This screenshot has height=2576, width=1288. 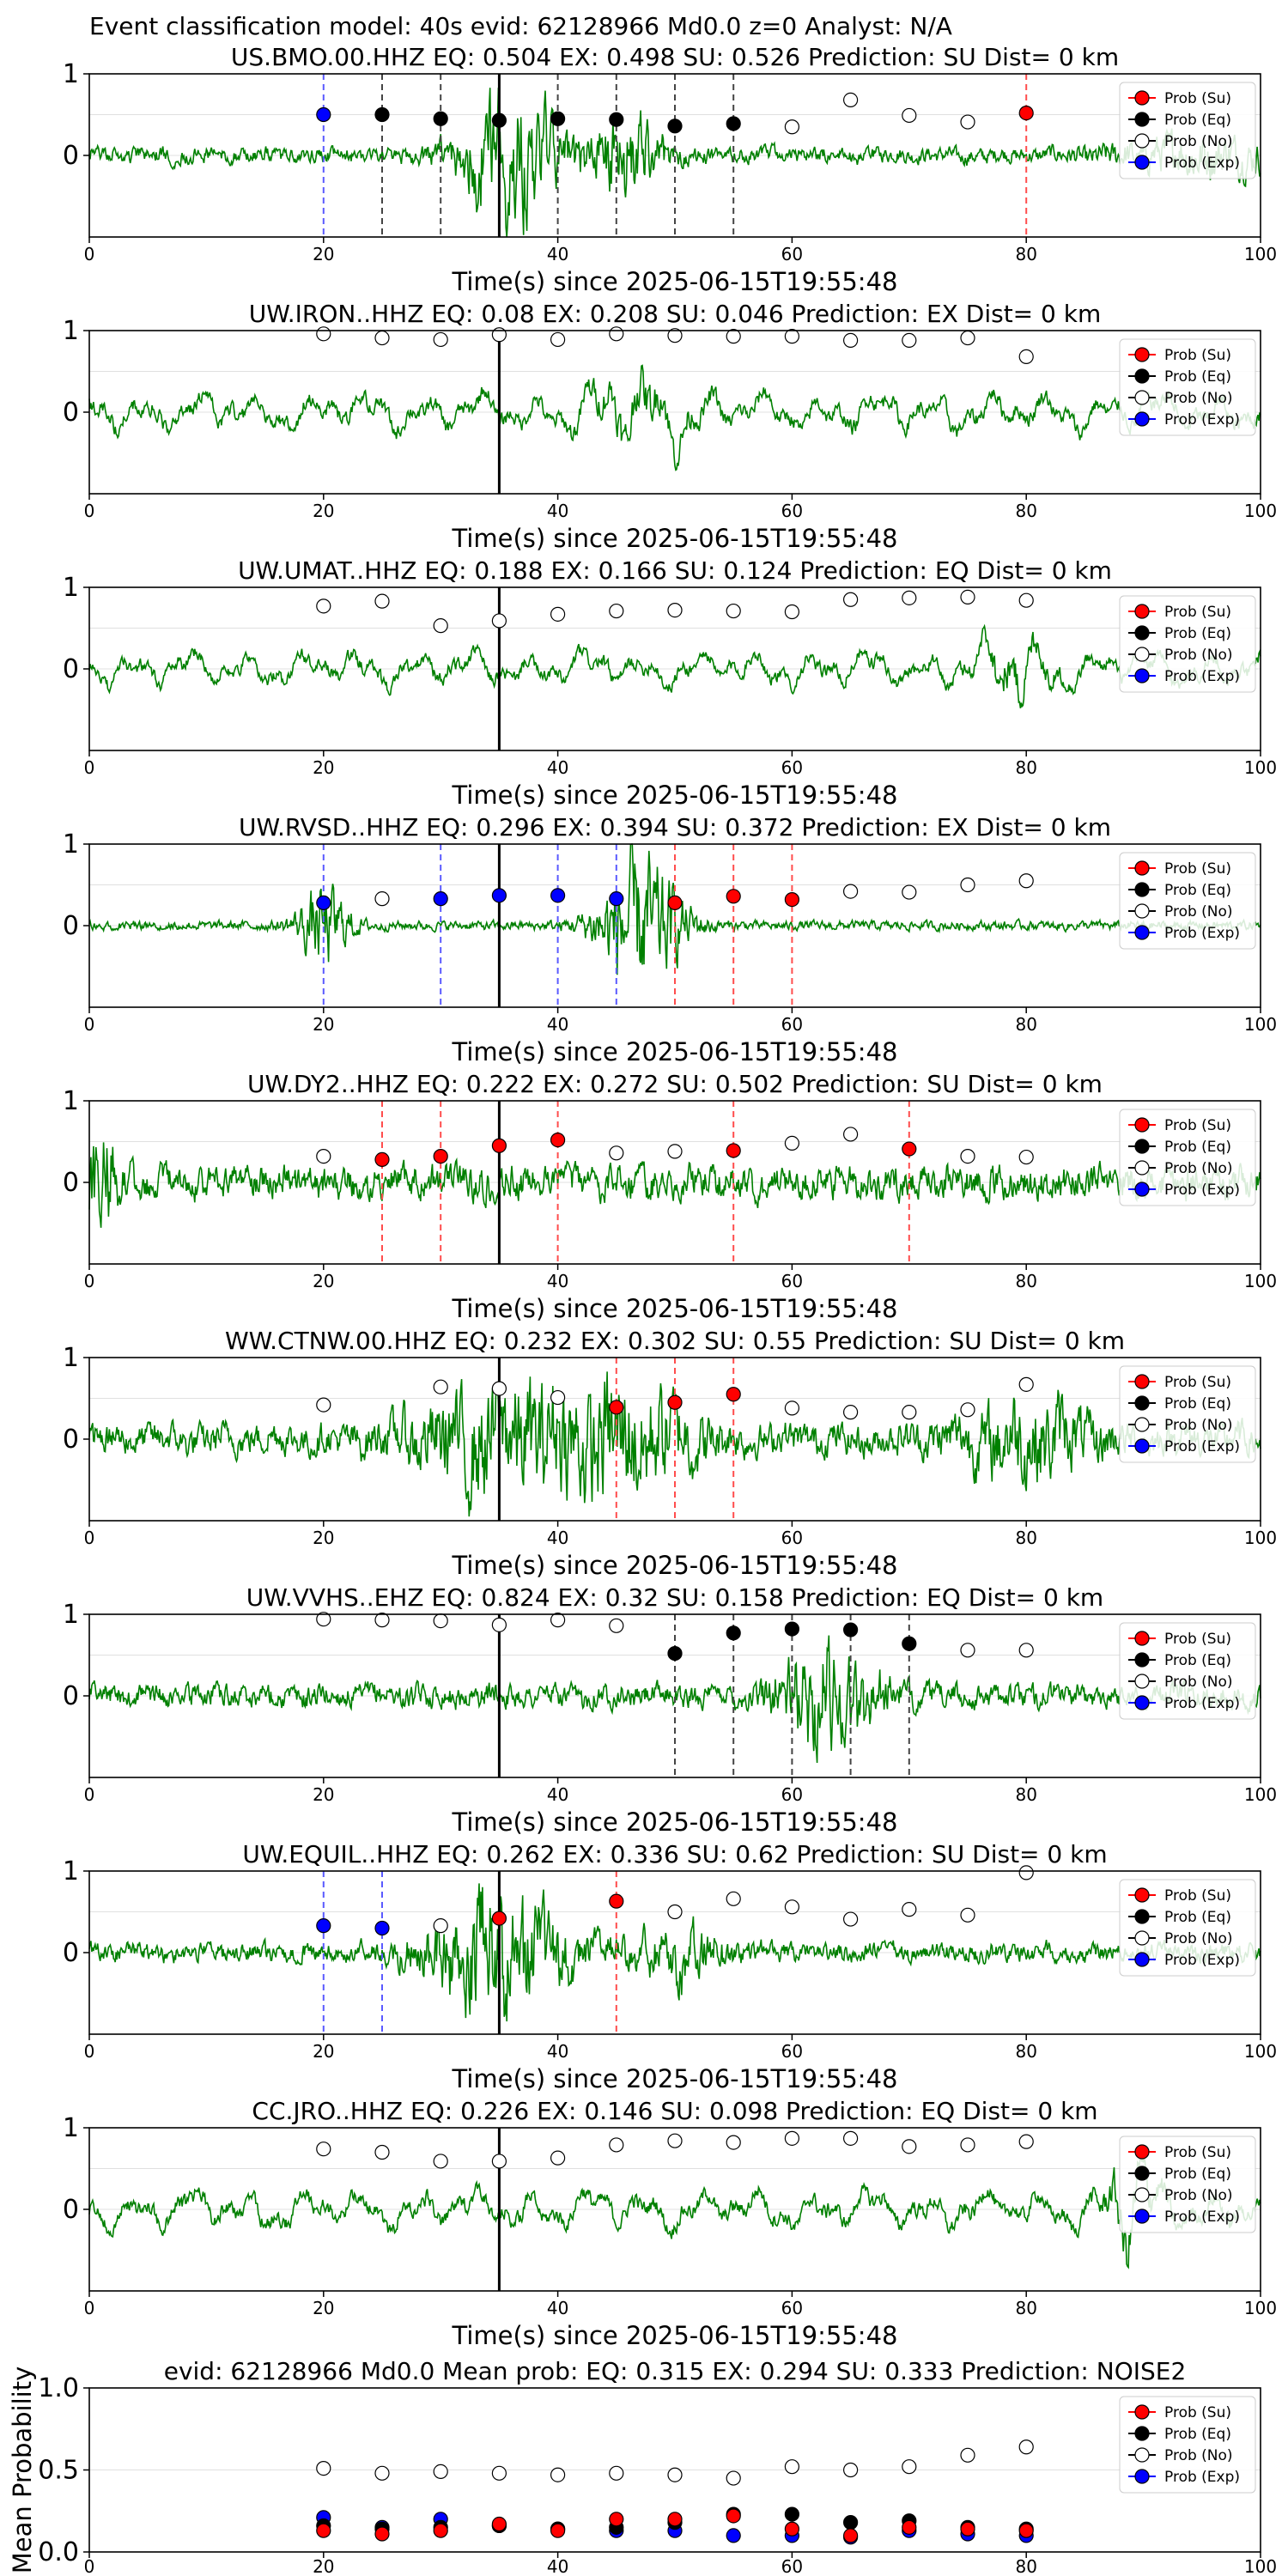 I want to click on x-tick-label: 80, so click(x=1025, y=511).